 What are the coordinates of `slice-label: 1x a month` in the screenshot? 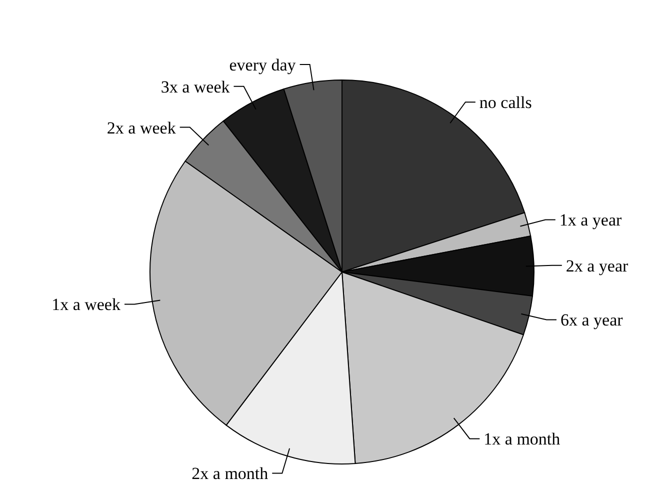 It's located at (522, 439).